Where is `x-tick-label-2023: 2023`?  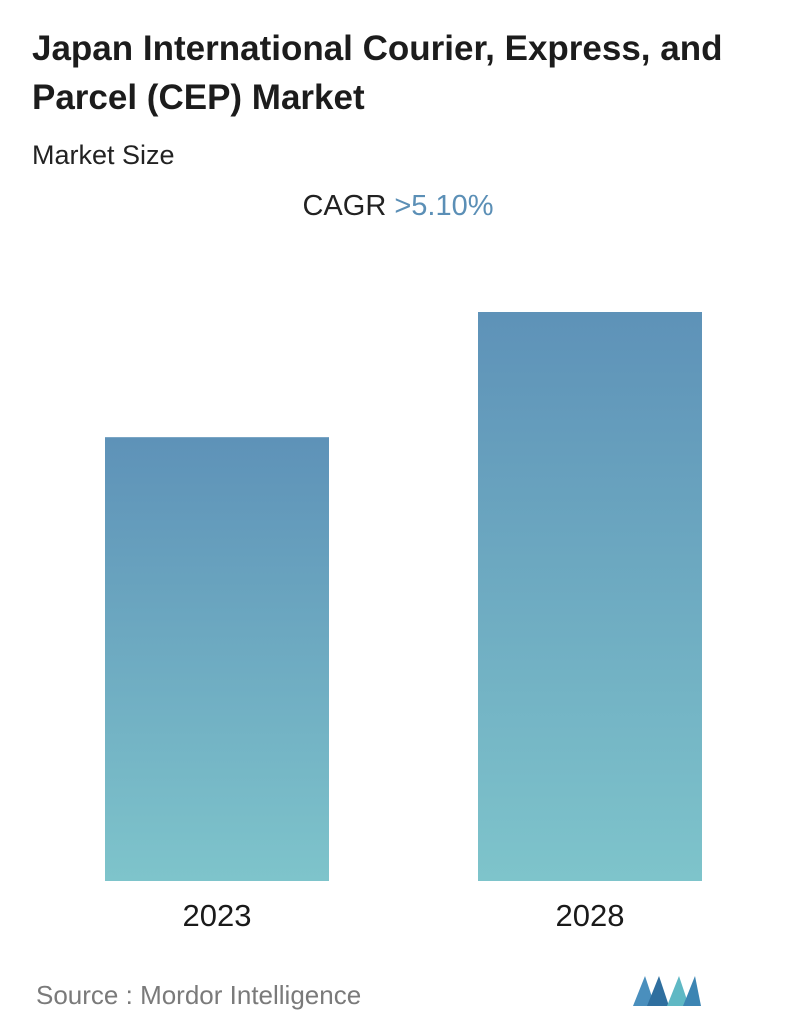
x-tick-label-2023: 2023 is located at coordinates (217, 915).